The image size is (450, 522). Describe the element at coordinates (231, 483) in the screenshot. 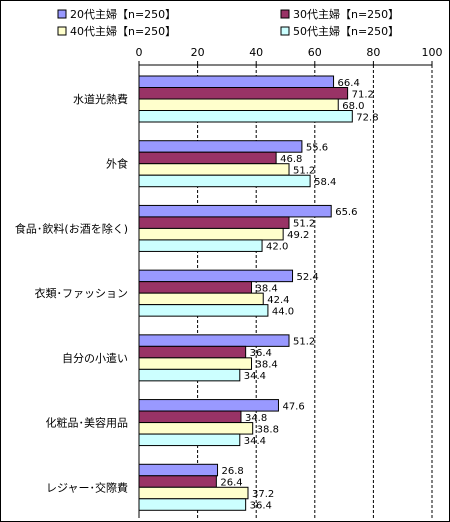

I see `value-label: 26.4` at that location.